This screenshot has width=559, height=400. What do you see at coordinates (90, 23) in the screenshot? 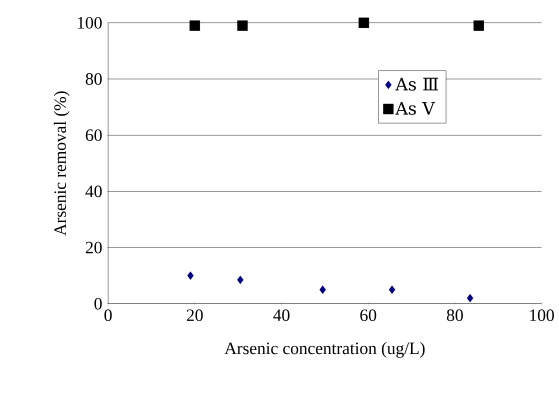
I see `y-tick-label: 100` at bounding box center [90, 23].